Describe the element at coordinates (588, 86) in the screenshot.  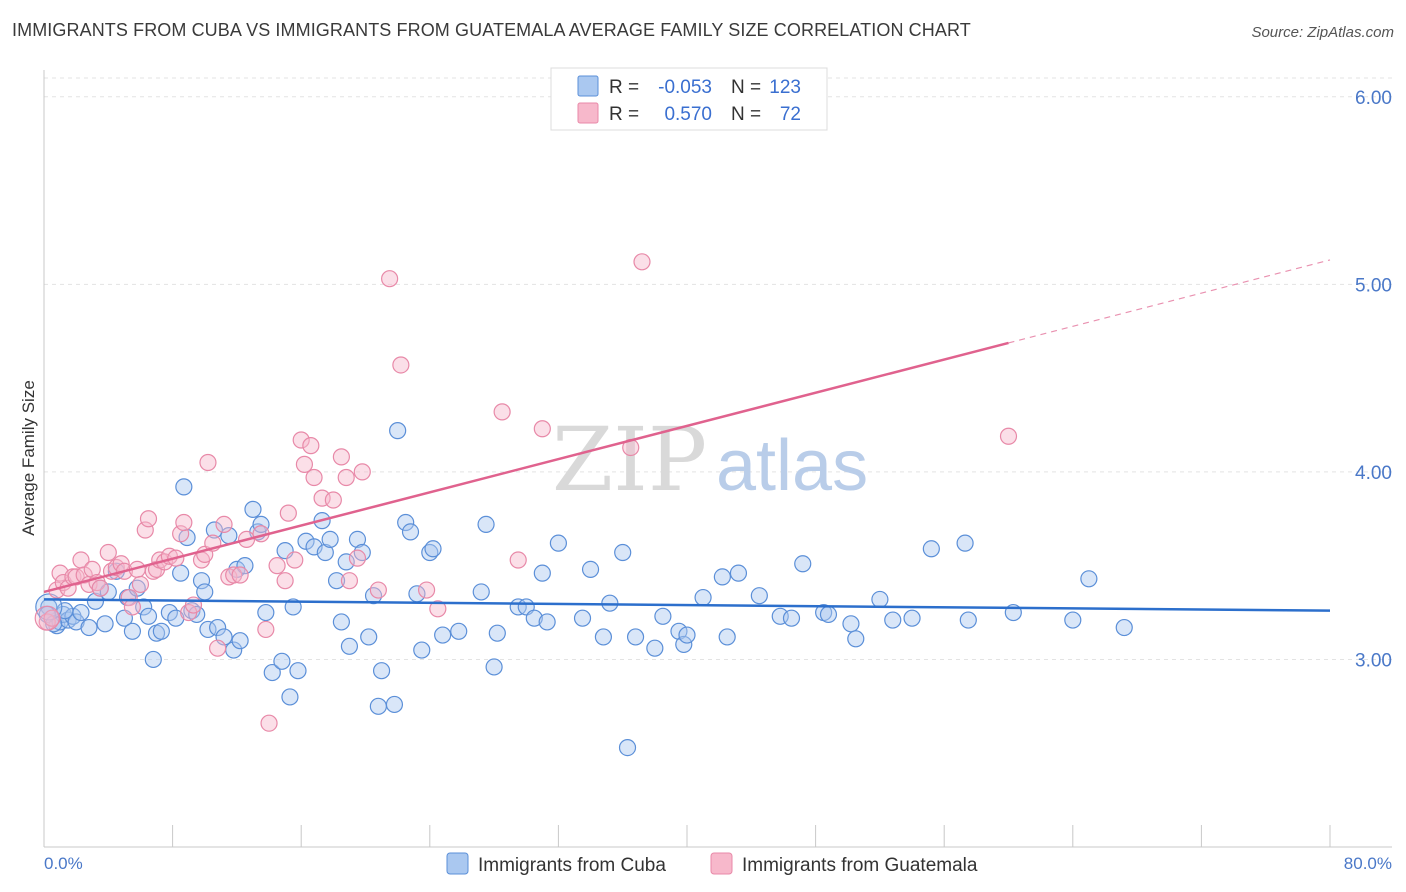
I see `legend-swatch-cuba` at that location.